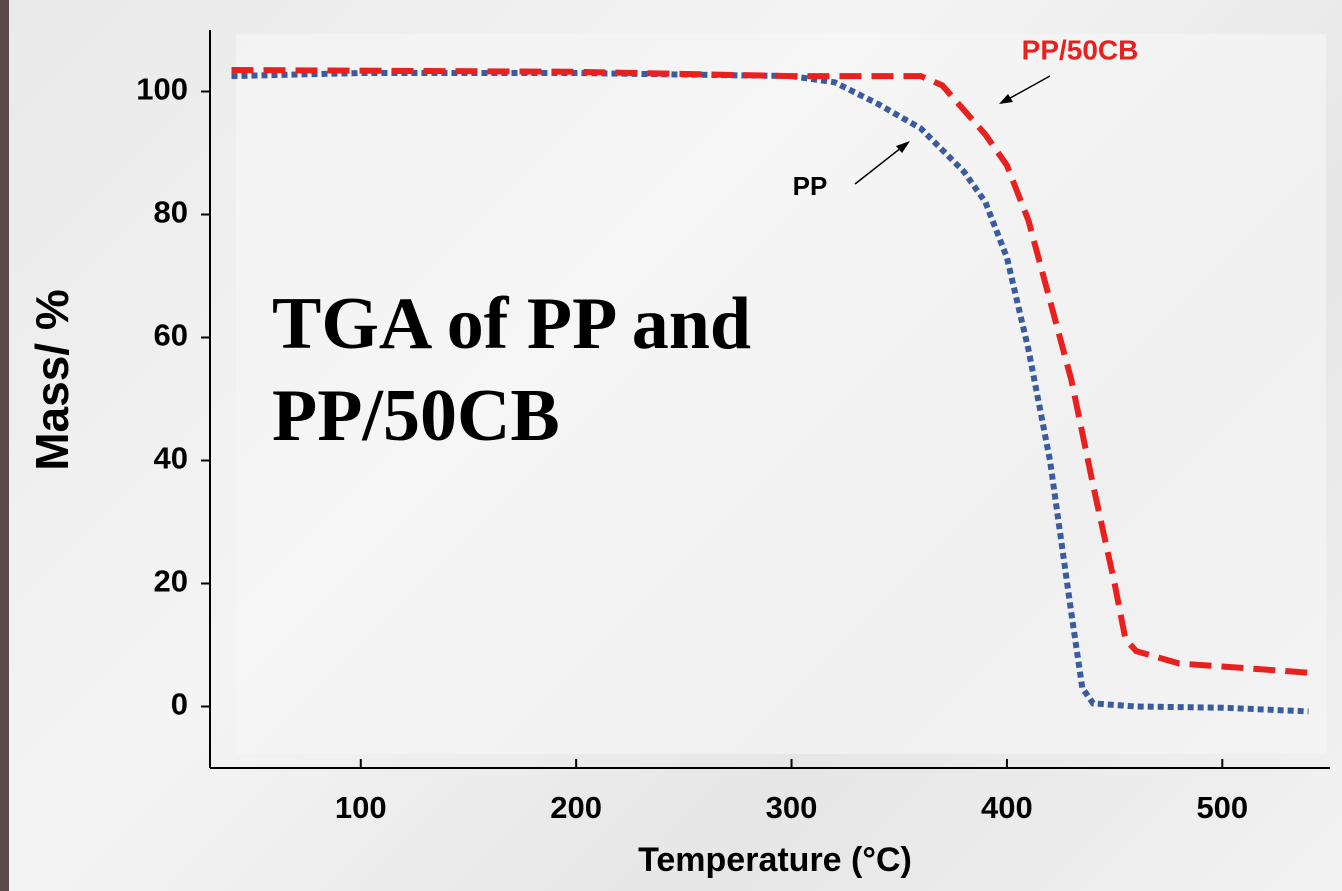  Describe the element at coordinates (171, 581) in the screenshot. I see `y-tick-label: 20` at that location.